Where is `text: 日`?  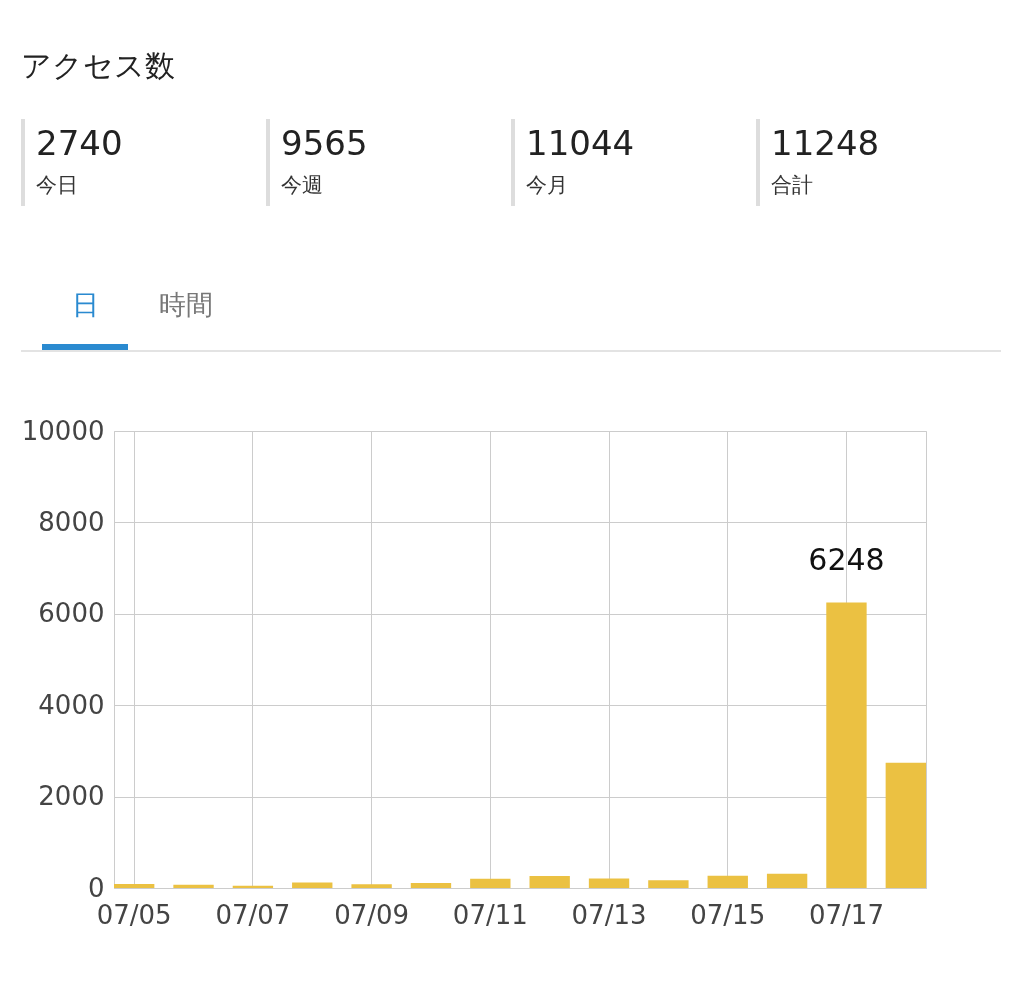
text: 日 is located at coordinates (85, 304).